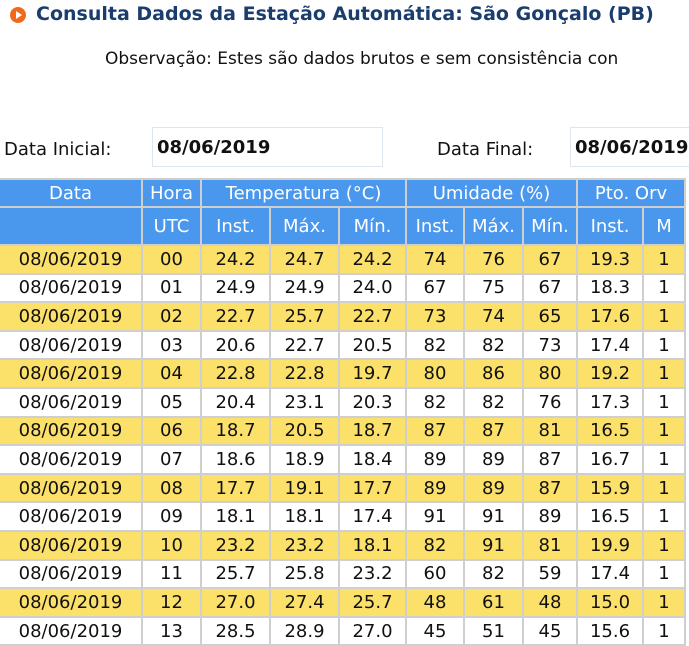 Image resolution: width=689 pixels, height=646 pixels. I want to click on table-cell: 06, so click(171, 431).